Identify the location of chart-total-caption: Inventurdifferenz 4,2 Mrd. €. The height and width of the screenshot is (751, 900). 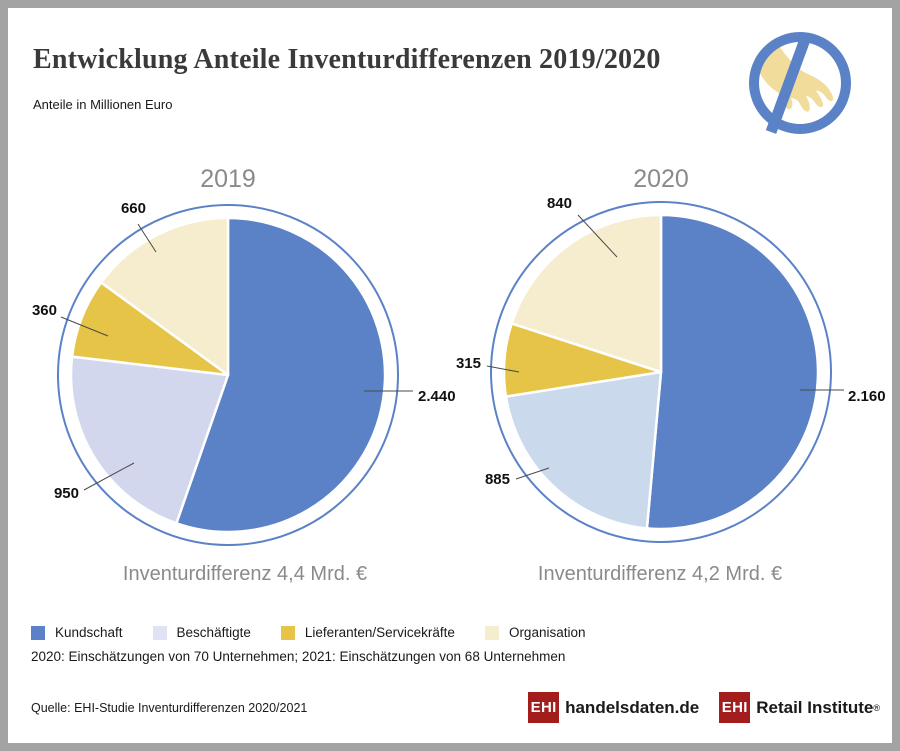
(660, 574).